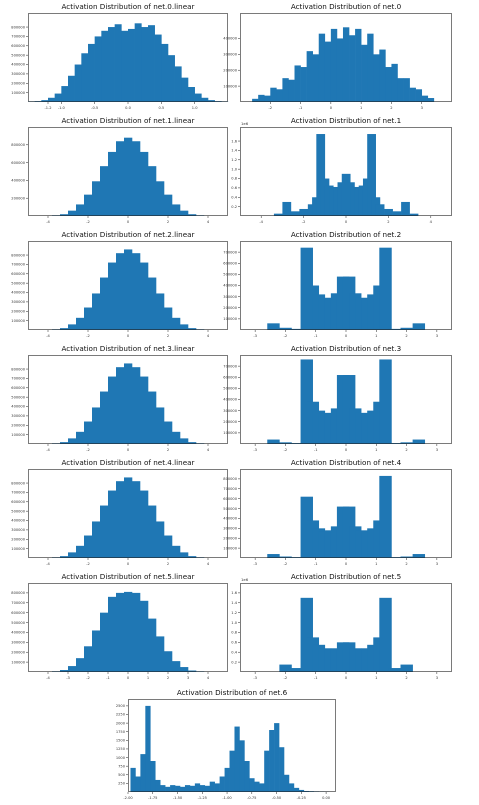 The height and width of the screenshot is (805, 479). I want to click on y-tick-label: 1.4, so click(234, 151).